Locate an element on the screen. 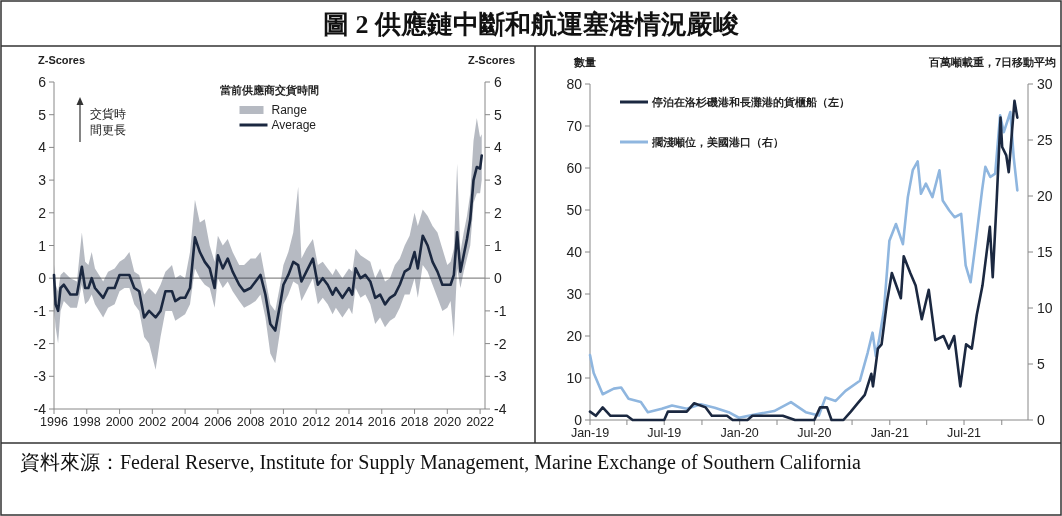  x-tick-label: 2012 is located at coordinates (316, 422).